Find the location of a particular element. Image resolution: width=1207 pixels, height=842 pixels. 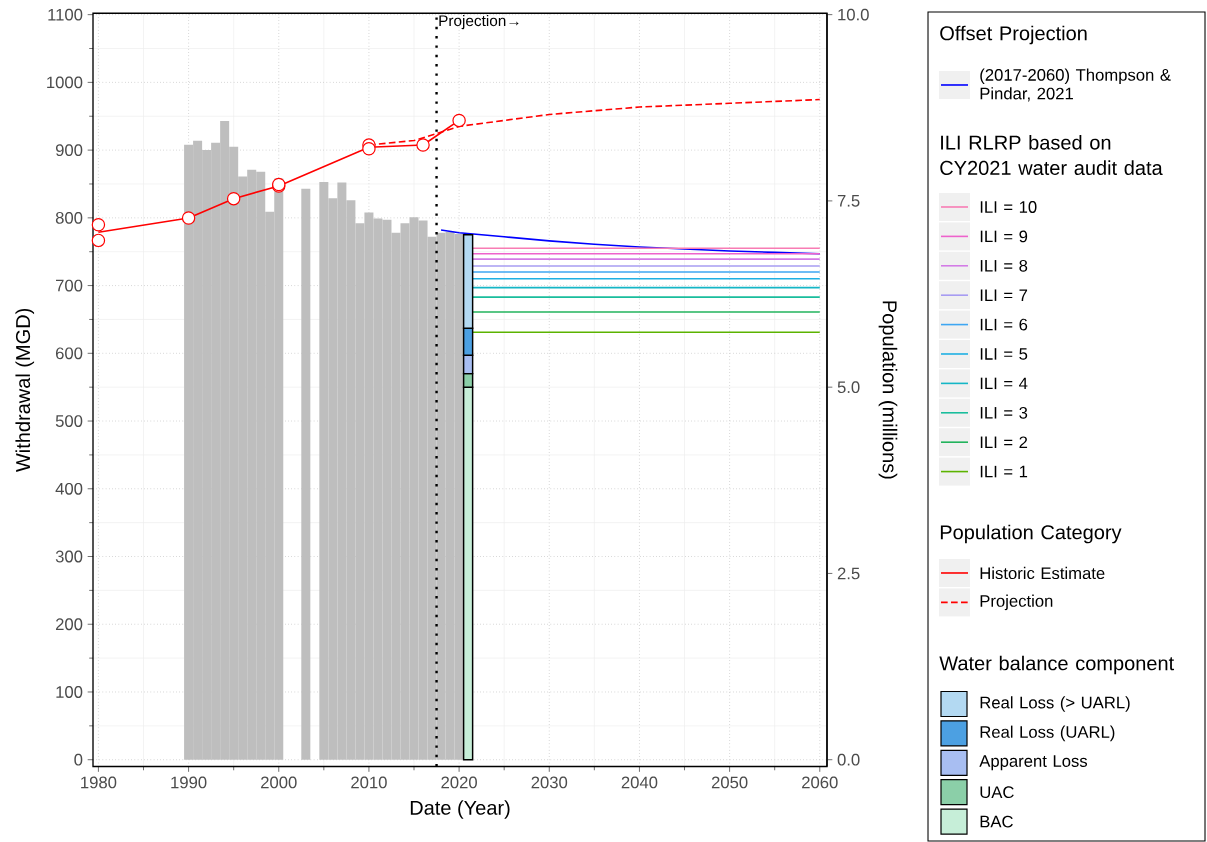

y-tick-label: 100 is located at coordinates (69, 692).